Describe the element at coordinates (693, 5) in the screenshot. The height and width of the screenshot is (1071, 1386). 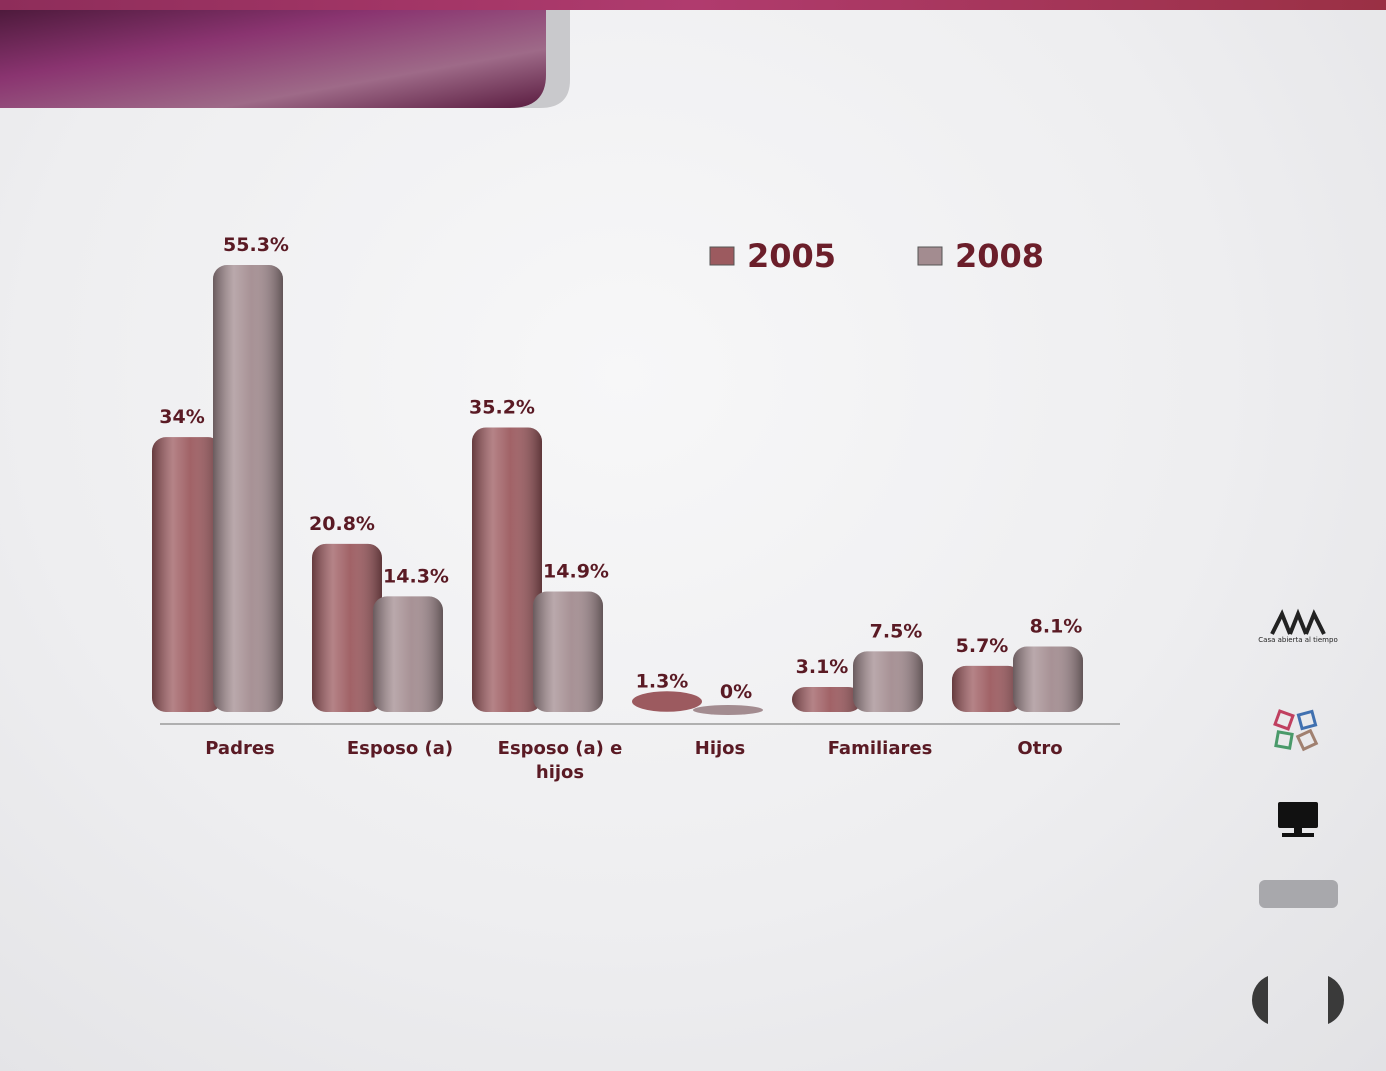
I see `top-strip` at that location.